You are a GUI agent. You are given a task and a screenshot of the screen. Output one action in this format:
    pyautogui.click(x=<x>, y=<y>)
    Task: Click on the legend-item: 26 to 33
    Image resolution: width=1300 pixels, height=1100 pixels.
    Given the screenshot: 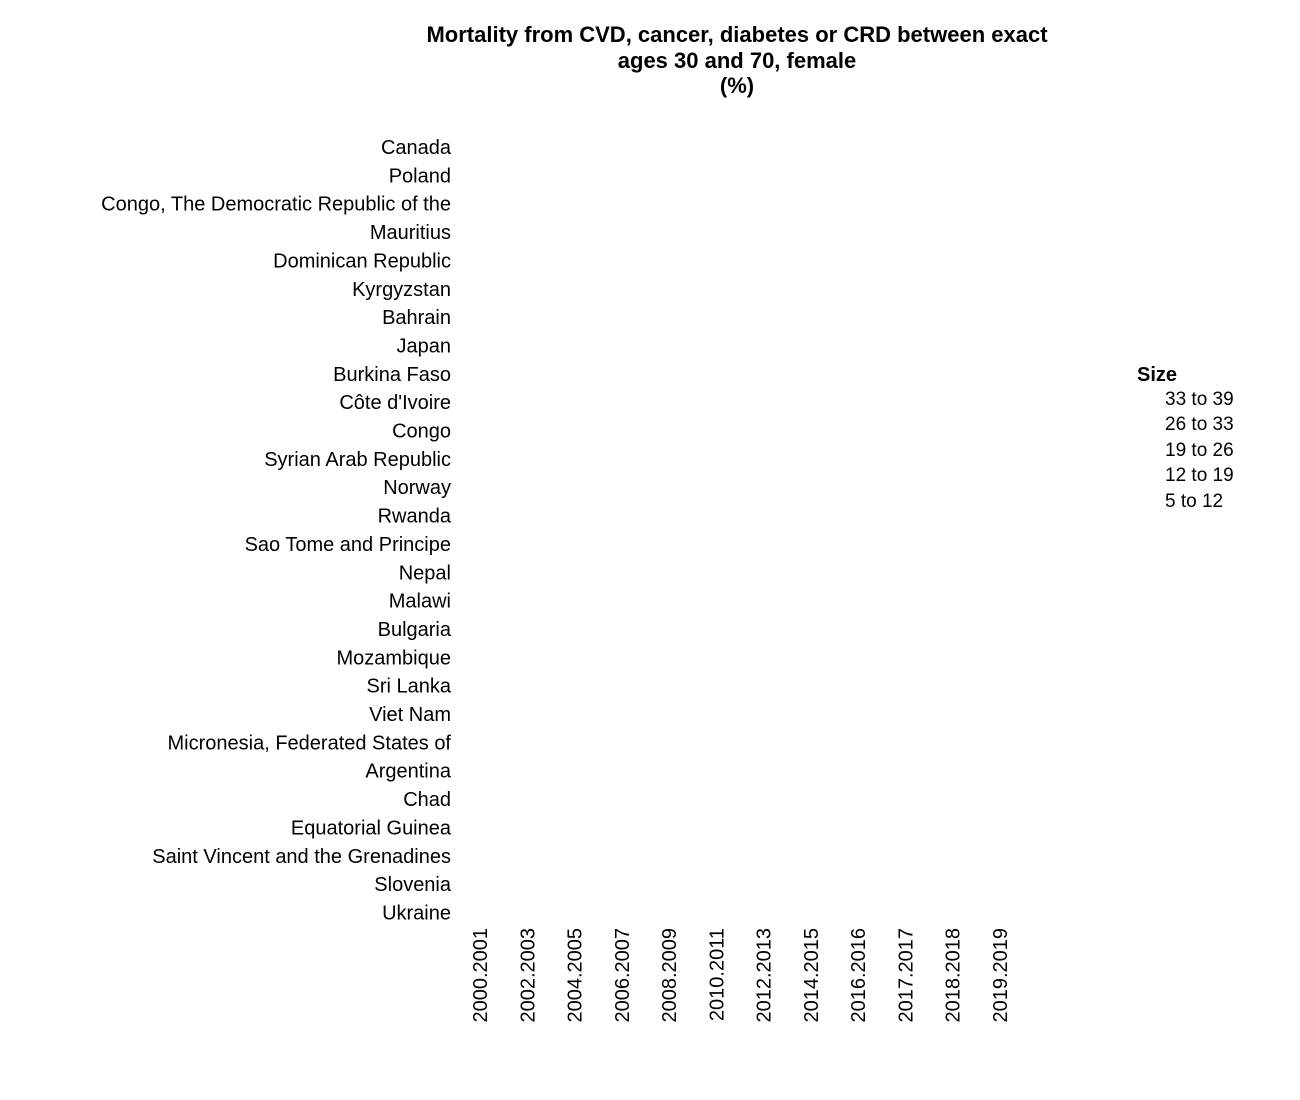 What is the action you would take?
    pyautogui.click(x=1185, y=426)
    